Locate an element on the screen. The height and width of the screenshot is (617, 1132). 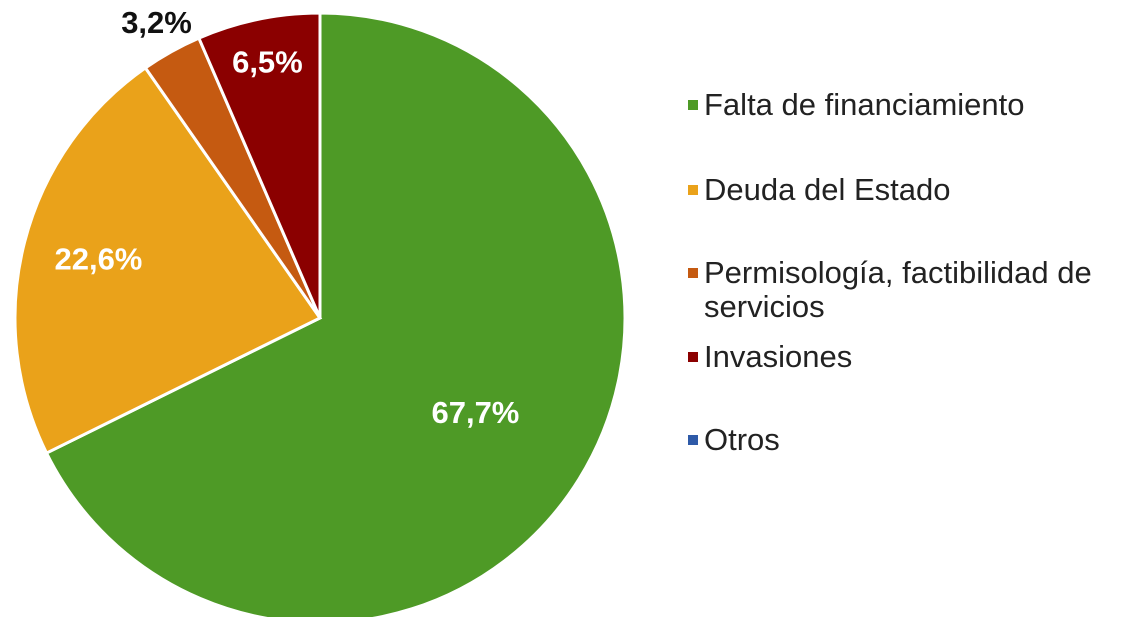
legend-item: Deuda del Estado is located at coordinates (908, 190).